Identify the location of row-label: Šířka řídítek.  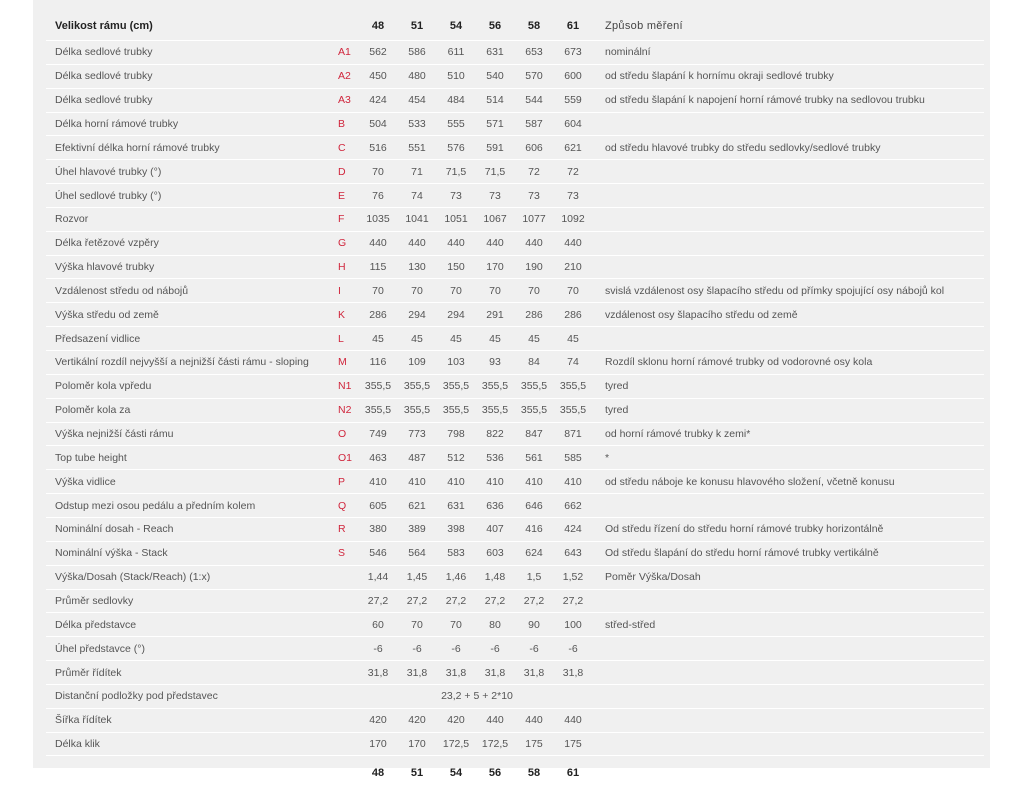
(83, 720).